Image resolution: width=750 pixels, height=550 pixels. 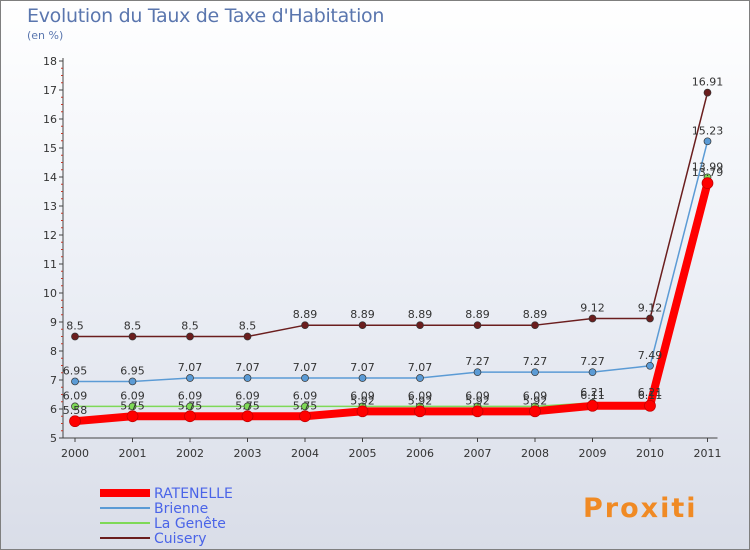 What do you see at coordinates (53, 351) in the screenshot?
I see `y-tick-label: 8` at bounding box center [53, 351].